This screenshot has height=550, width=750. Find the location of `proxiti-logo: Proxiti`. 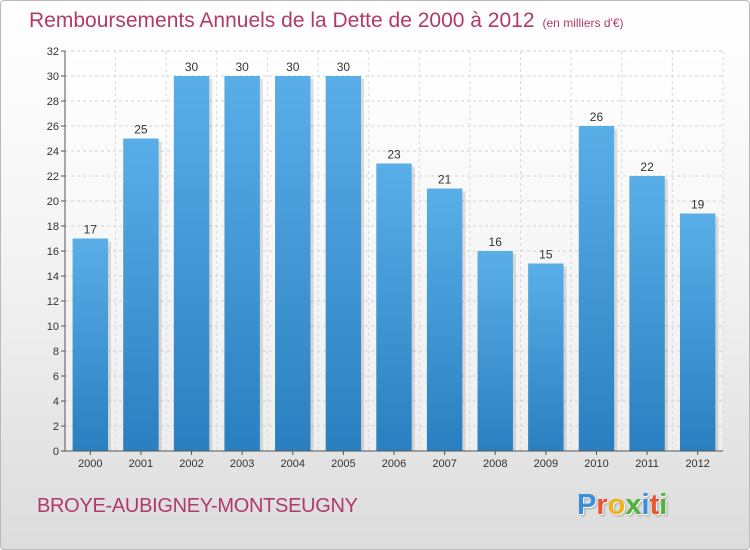

proxiti-logo: Proxiti is located at coordinates (622, 505).